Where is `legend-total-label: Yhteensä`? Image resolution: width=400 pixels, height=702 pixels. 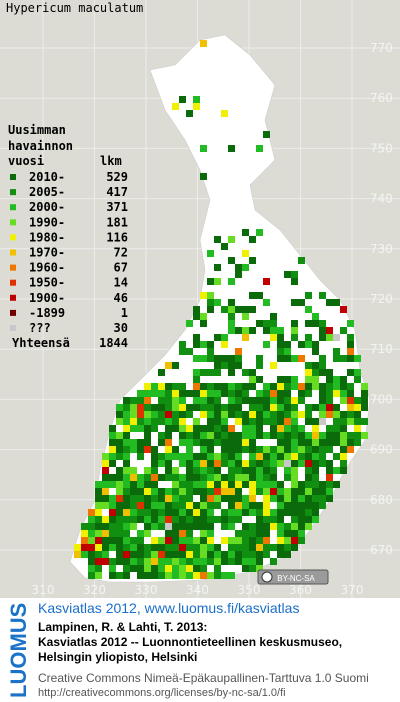 legend-total-label: Yhteensä is located at coordinates (41, 343).